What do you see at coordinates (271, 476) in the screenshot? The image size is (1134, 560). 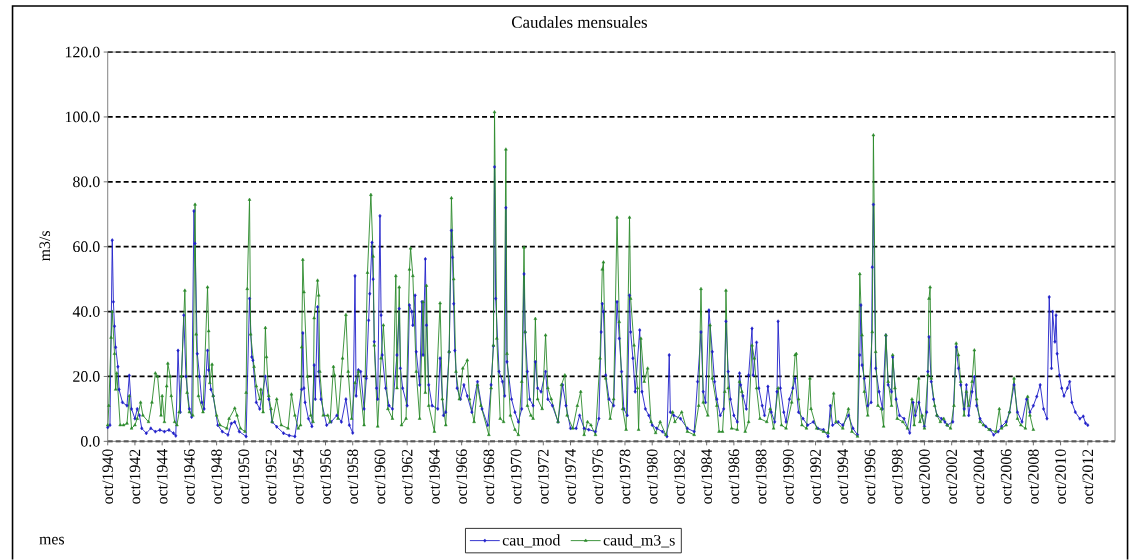 I see `x-tick-label: oct/1952` at bounding box center [271, 476].